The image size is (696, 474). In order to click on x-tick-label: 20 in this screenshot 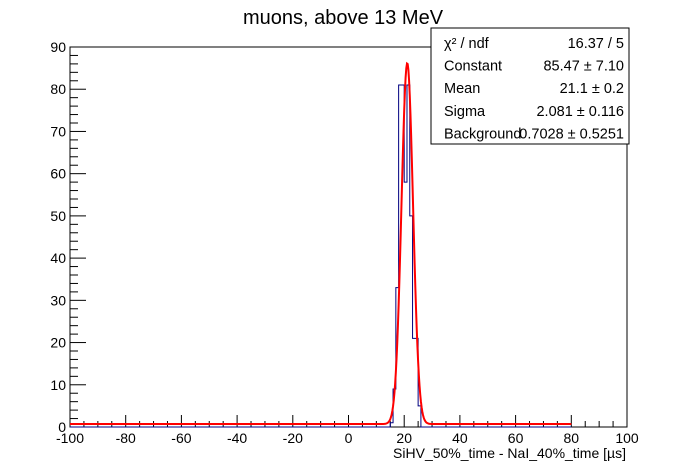, I will do `click(404, 438)`.